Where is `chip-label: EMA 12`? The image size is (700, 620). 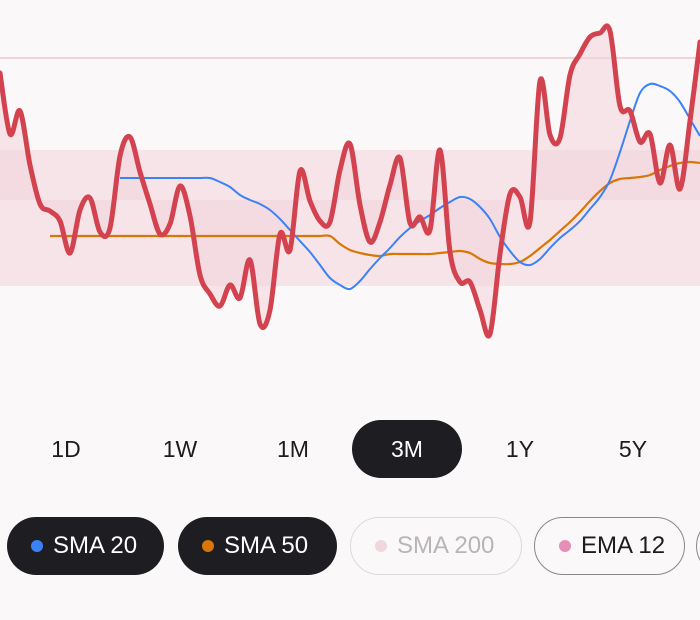
chip-label: EMA 12 is located at coordinates (623, 545).